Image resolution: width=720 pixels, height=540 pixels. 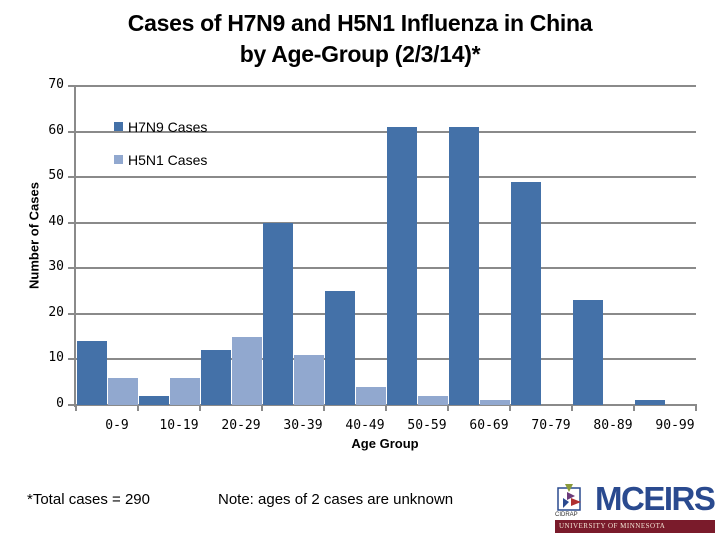 What do you see at coordinates (569, 497) in the screenshot?
I see `cidrap-logo-icon` at bounding box center [569, 497].